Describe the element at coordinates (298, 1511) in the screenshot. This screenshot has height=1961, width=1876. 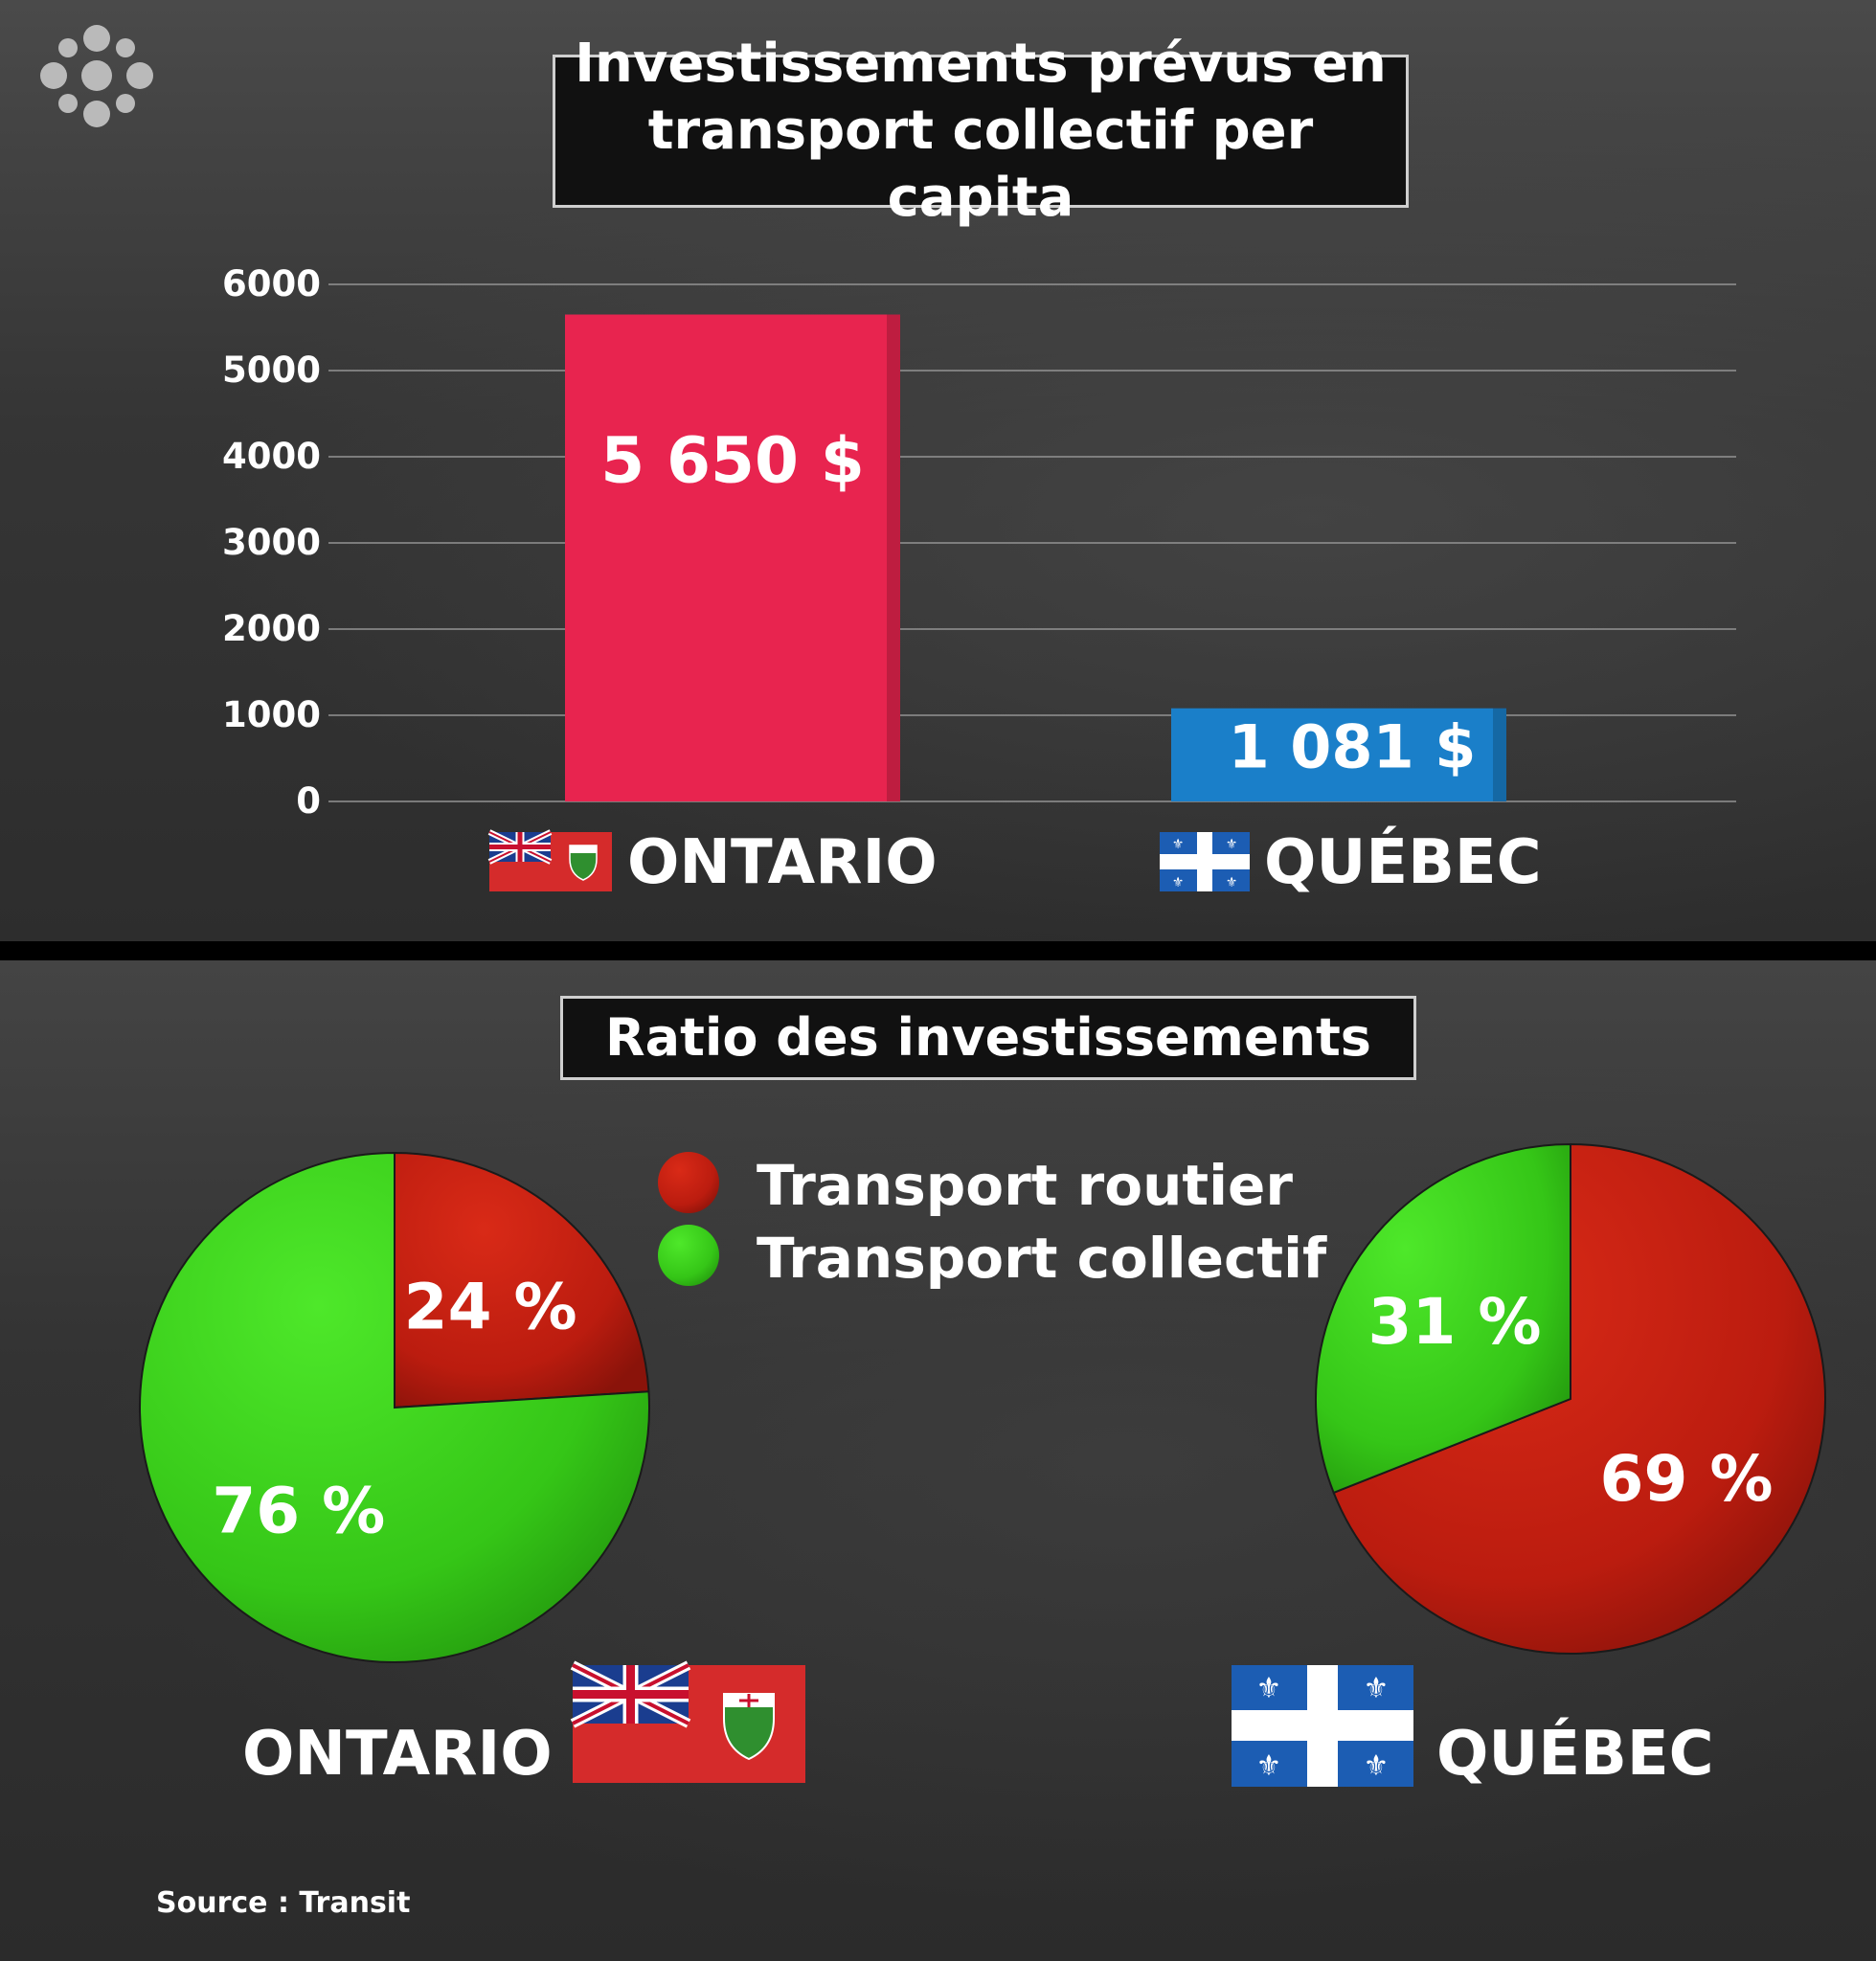
I see `pie-slice-label: 76 %` at that location.